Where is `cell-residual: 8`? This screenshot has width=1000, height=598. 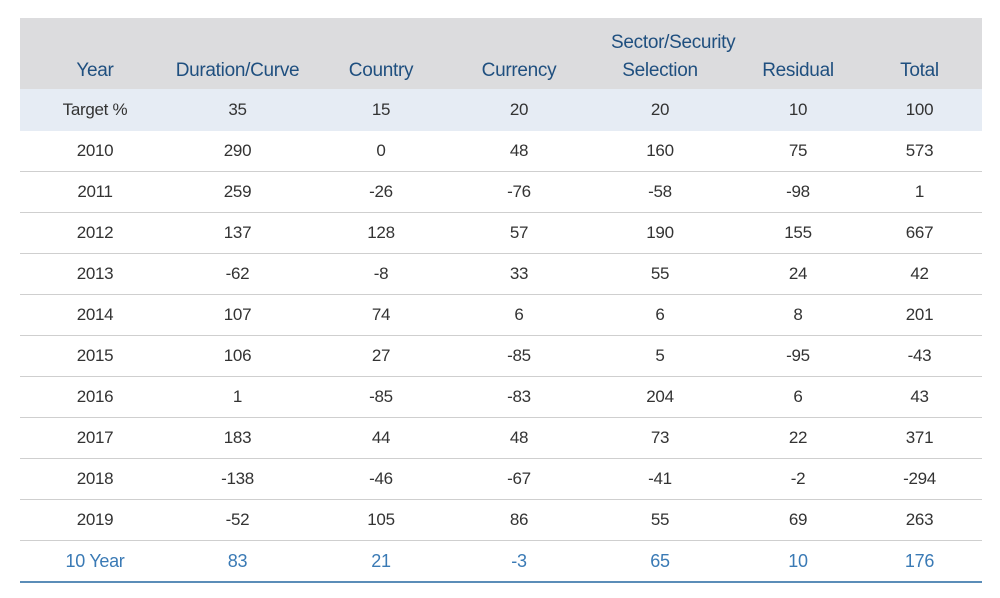
cell-residual: 8 is located at coordinates (798, 315).